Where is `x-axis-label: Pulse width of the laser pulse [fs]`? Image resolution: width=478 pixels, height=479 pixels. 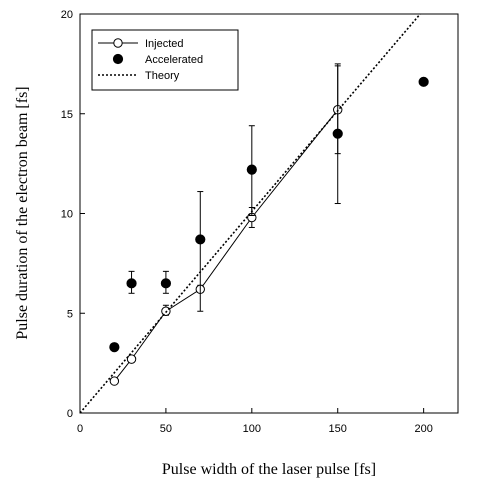
x-axis-label: Pulse width of the laser pulse [fs] is located at coordinates (269, 469).